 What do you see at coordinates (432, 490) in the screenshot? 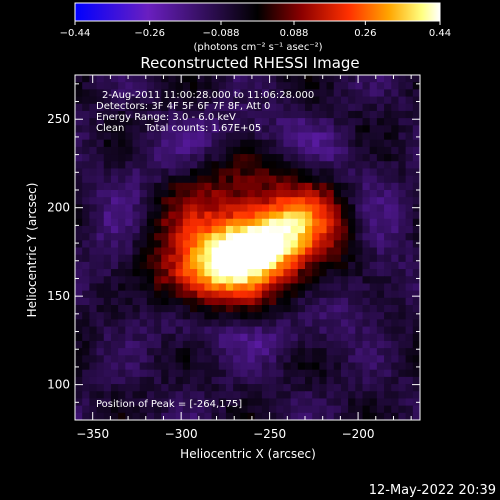
I see `footer-timestamp: 12-May-2022 20:39` at bounding box center [432, 490].